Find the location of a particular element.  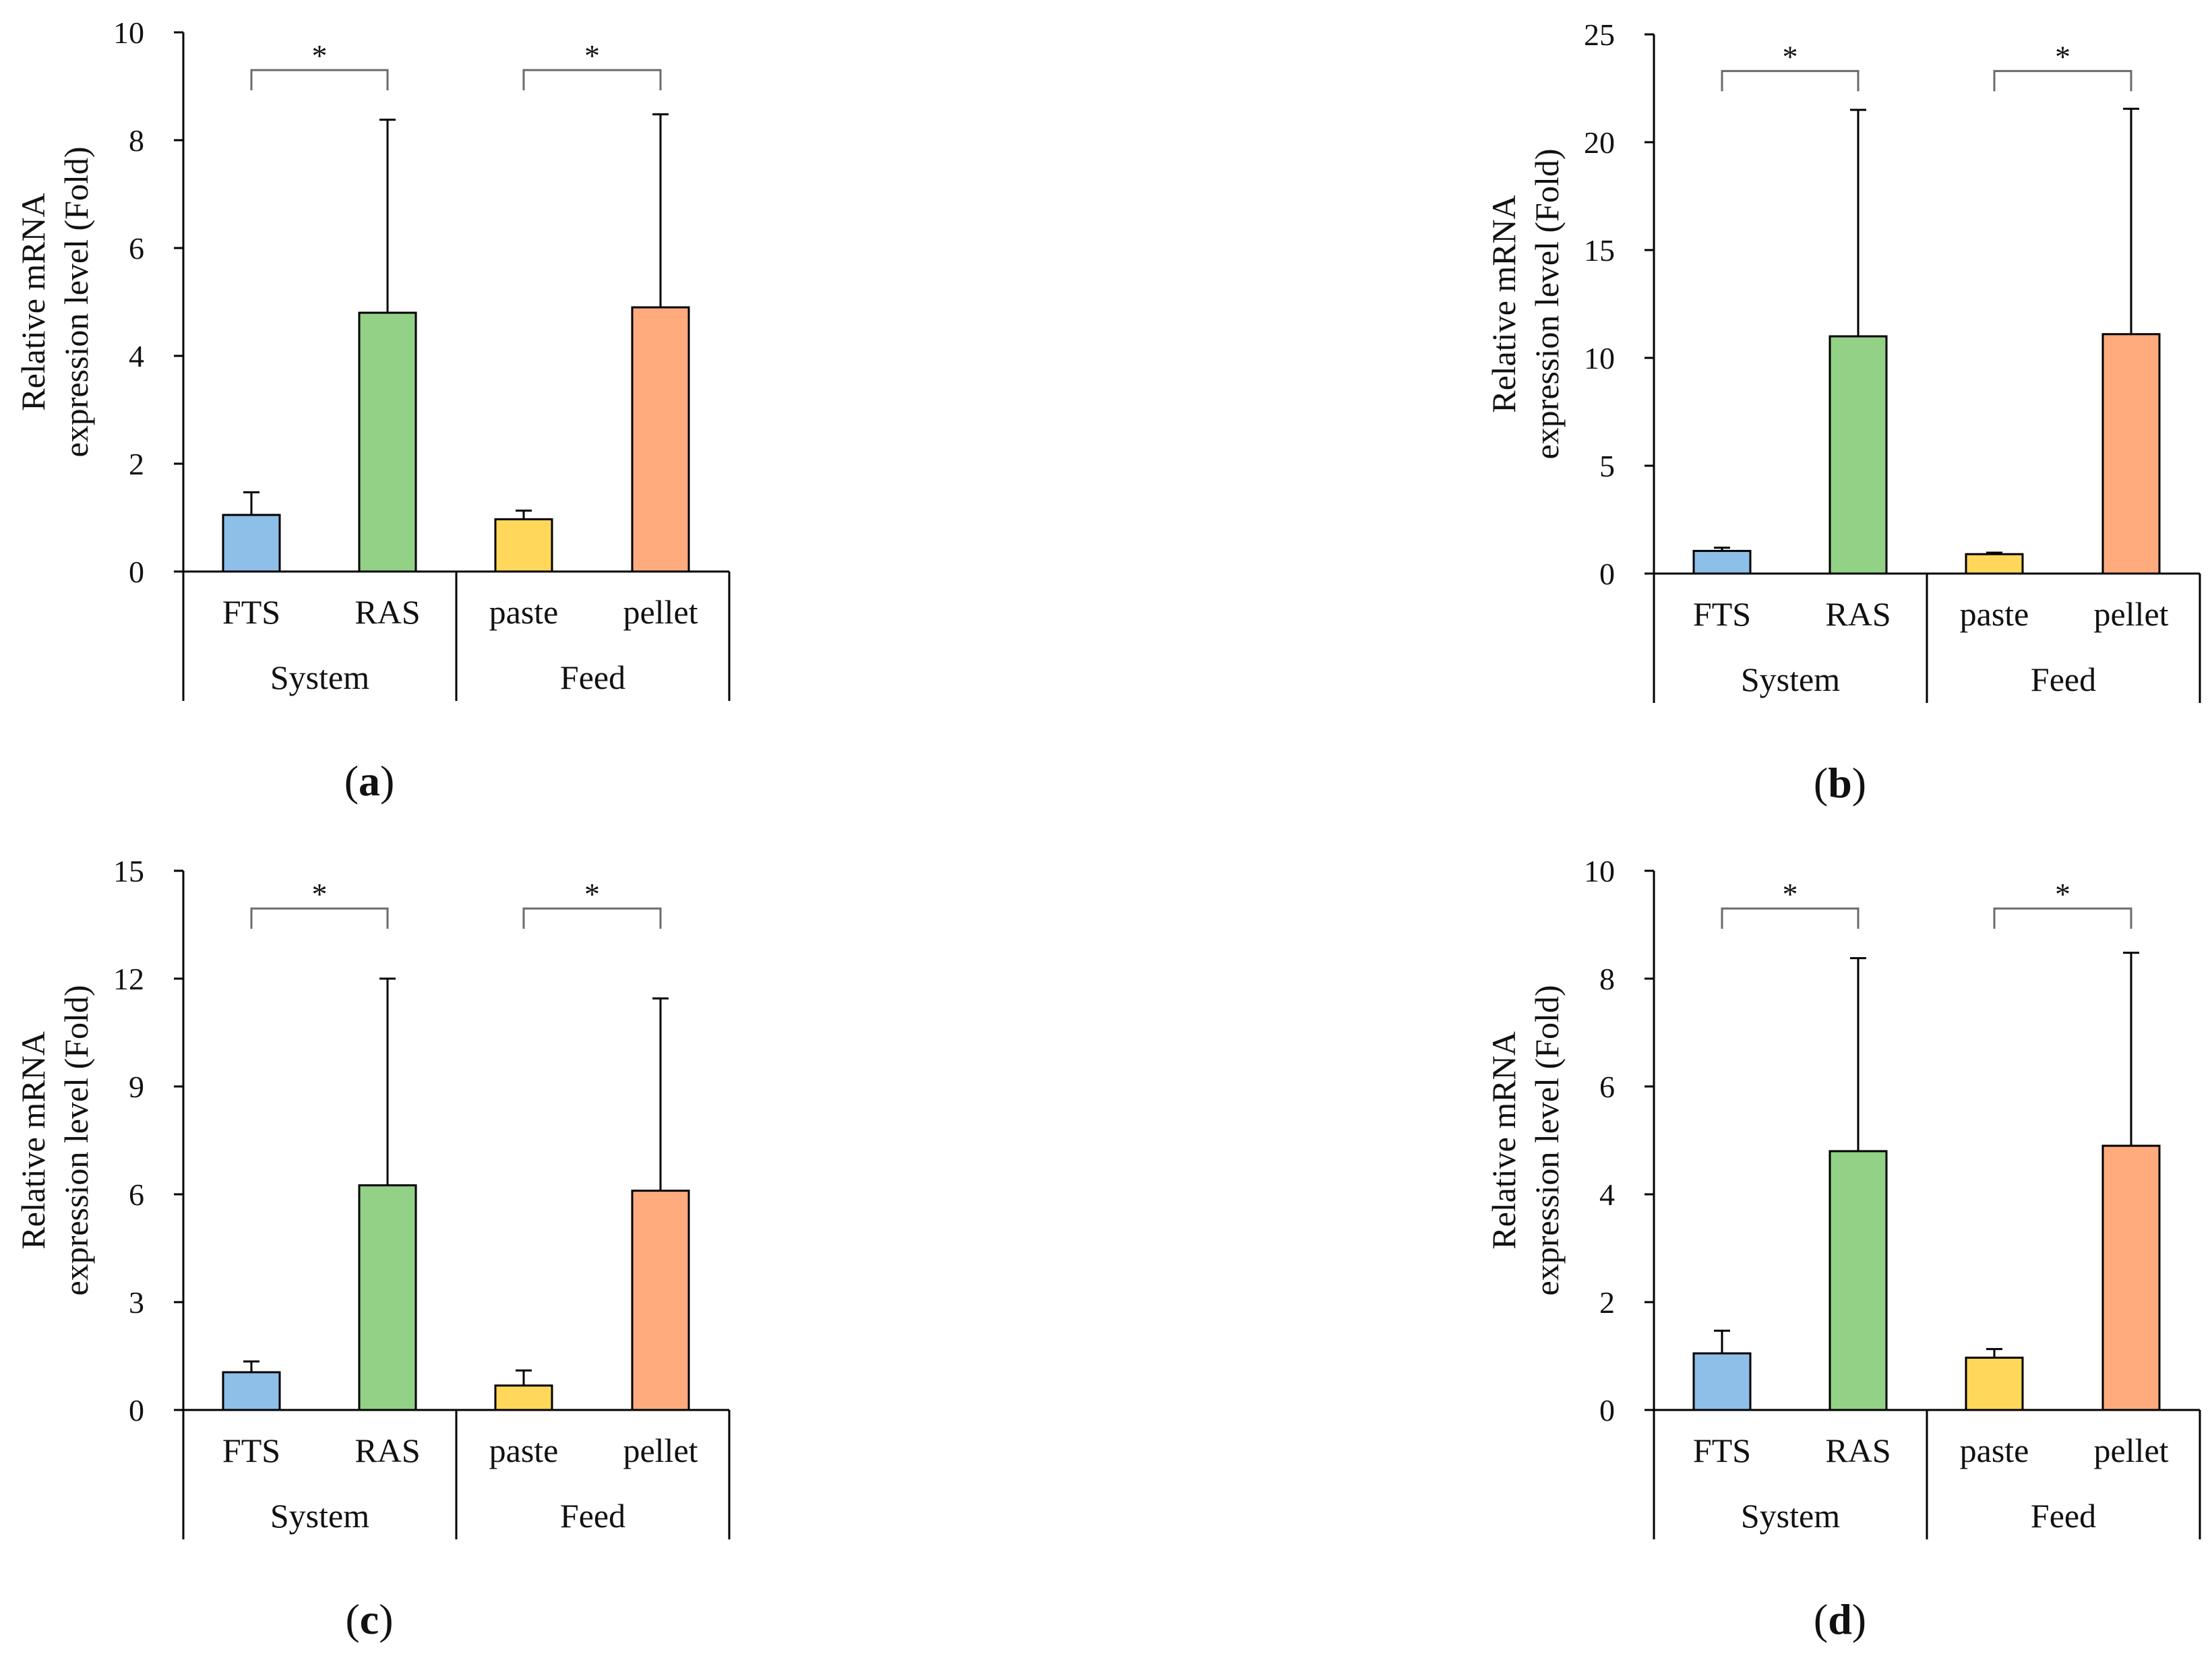

panel-label-letter: c is located at coordinates (369, 1619).